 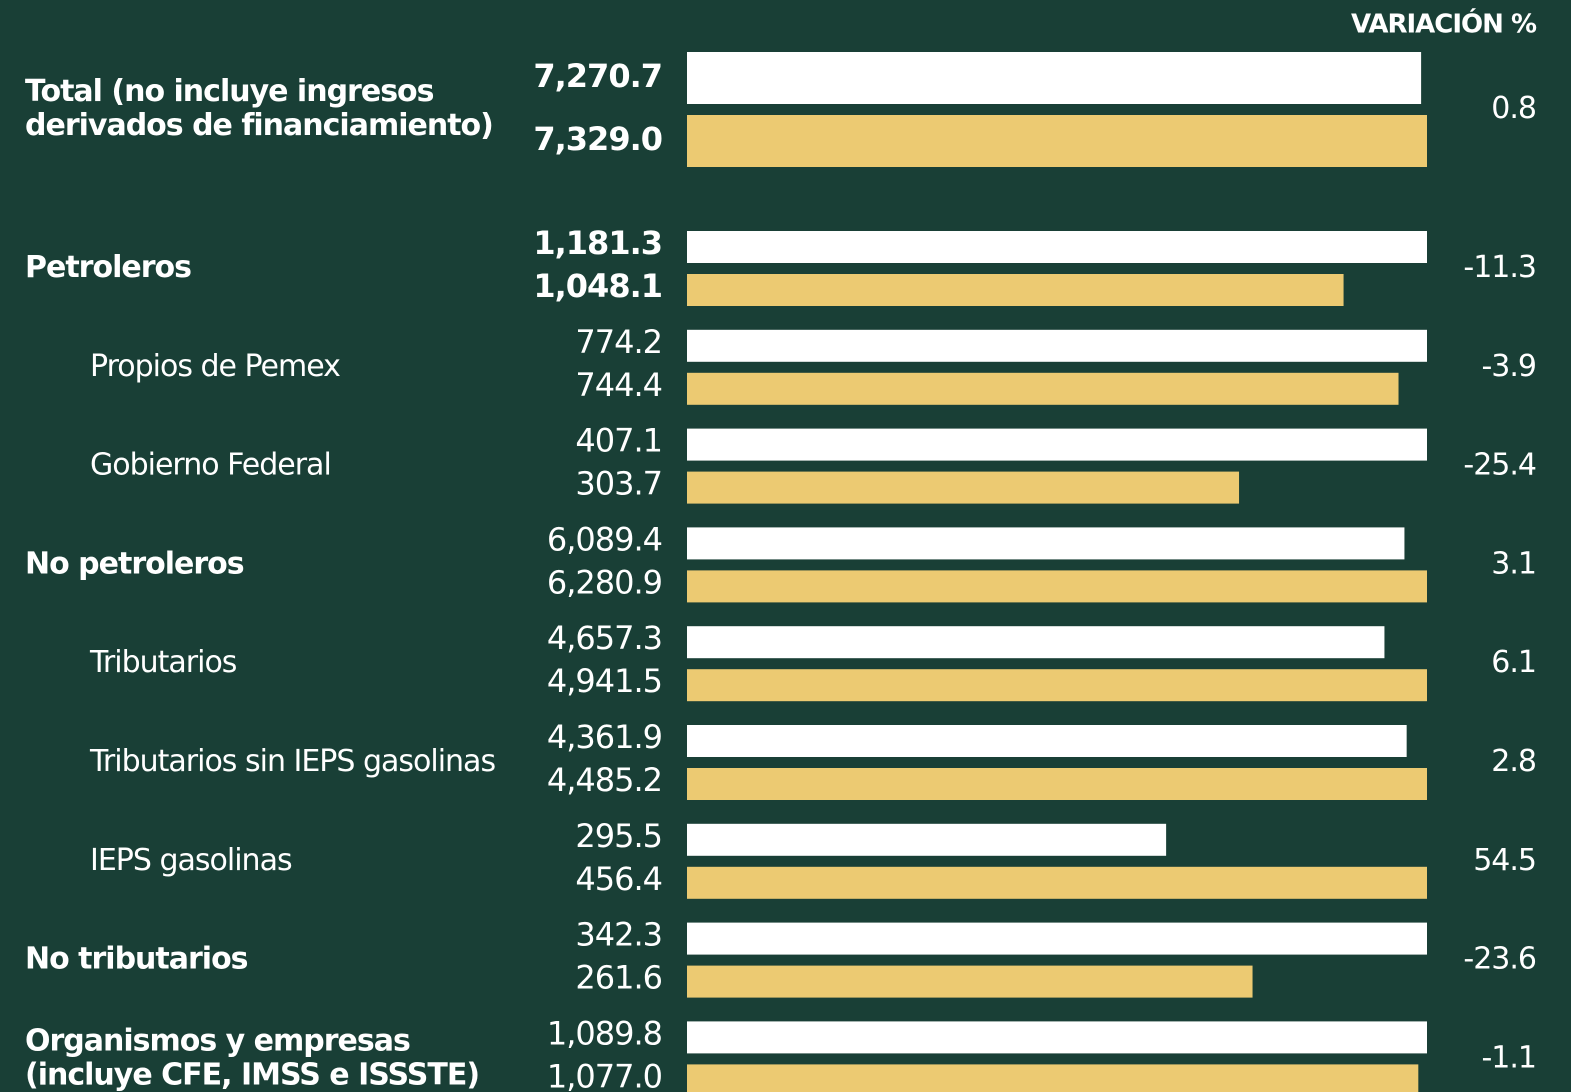 What do you see at coordinates (1508, 1057) in the screenshot?
I see `variation: -1.1` at bounding box center [1508, 1057].